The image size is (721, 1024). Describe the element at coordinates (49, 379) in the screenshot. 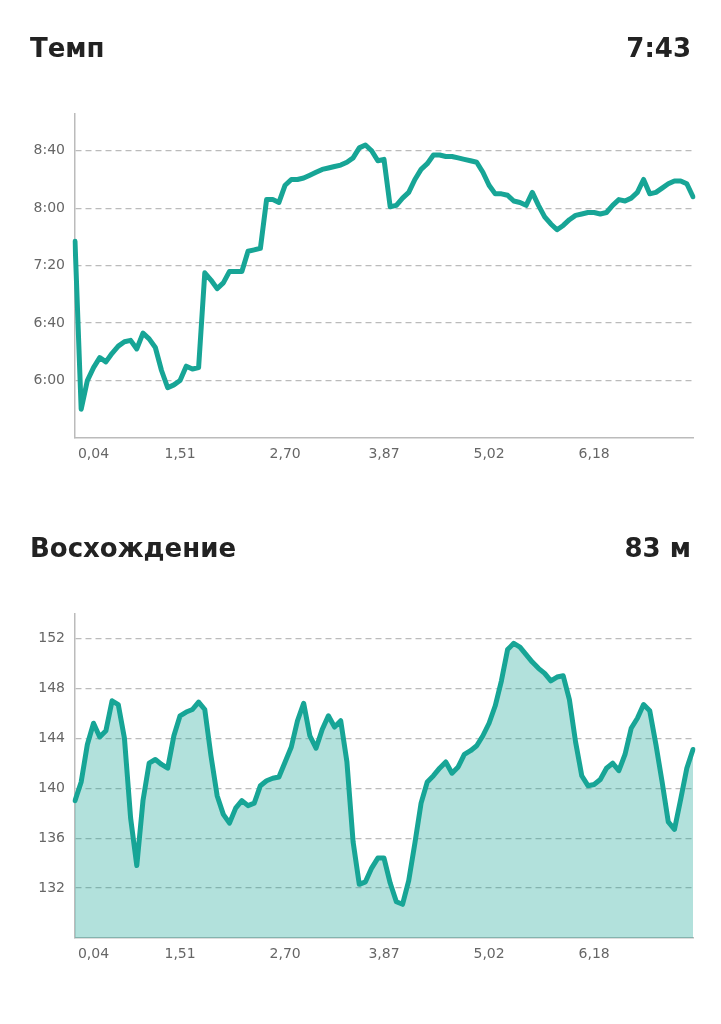

I see `y-tick-label: 6:00` at that location.